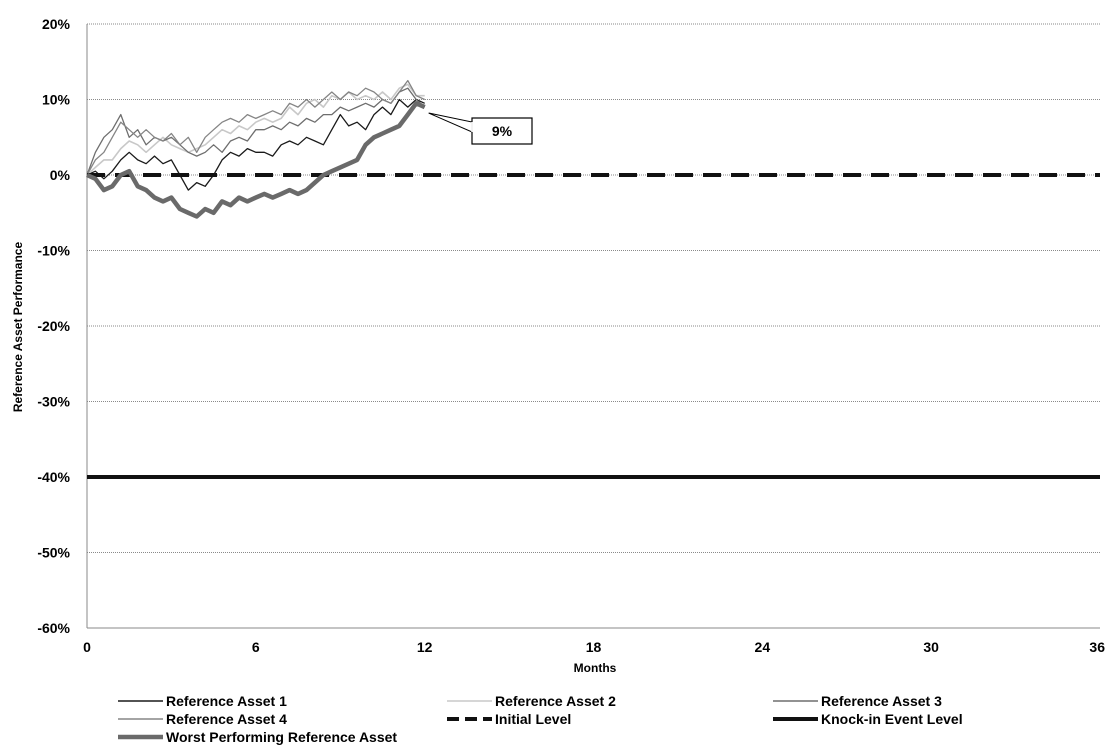  I want to click on x-tick-label: 0, so click(87, 647).